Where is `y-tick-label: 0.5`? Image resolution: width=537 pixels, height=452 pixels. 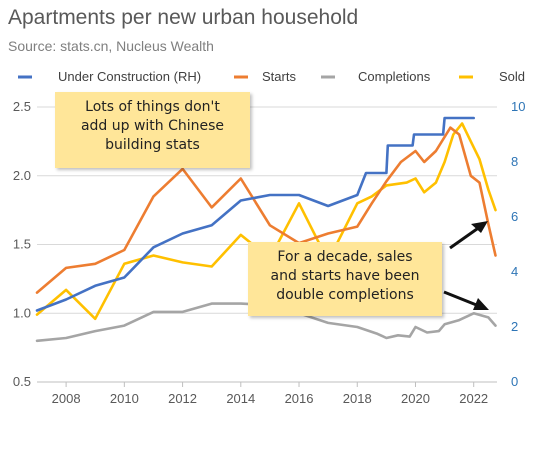
y-tick-label: 0.5 is located at coordinates (22, 381).